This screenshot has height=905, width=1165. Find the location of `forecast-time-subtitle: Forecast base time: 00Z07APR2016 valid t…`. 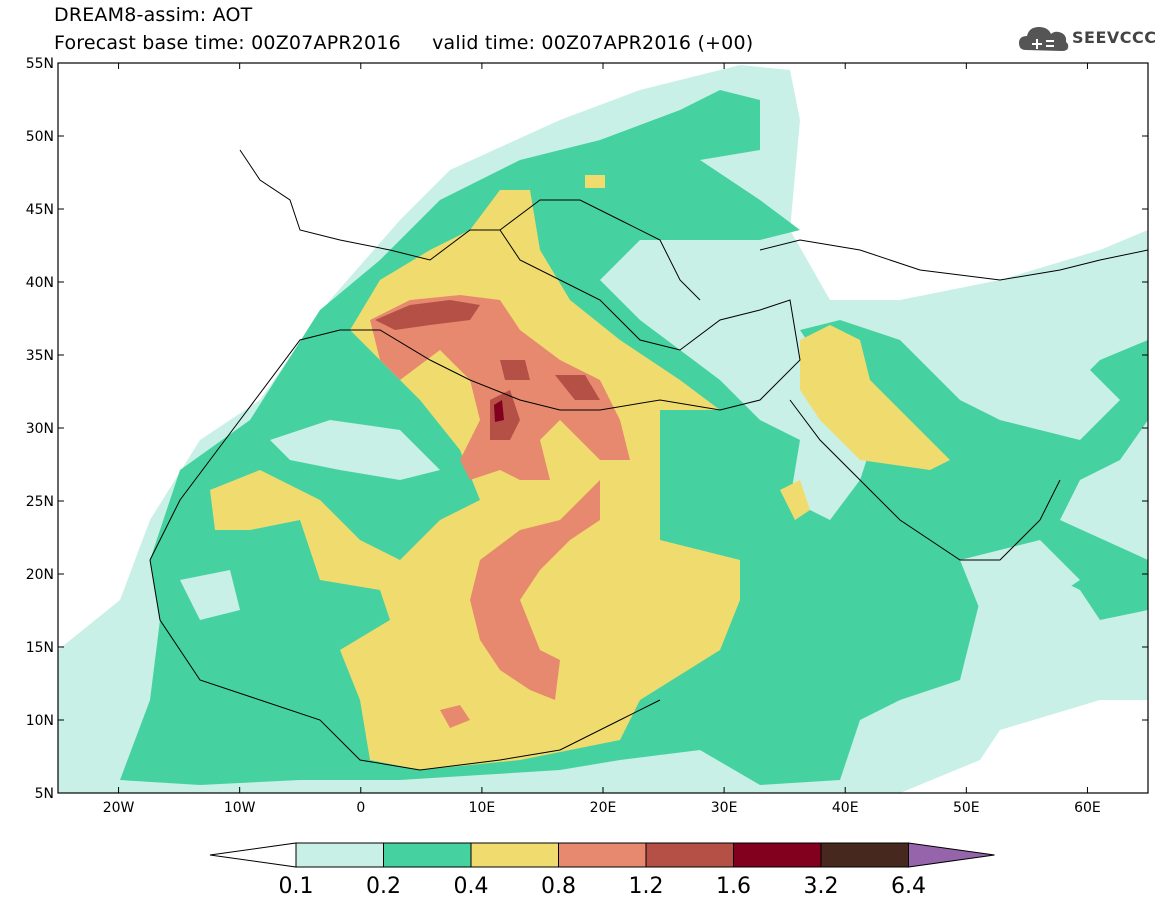

forecast-time-subtitle: Forecast base time: 00Z07APR2016 valid t… is located at coordinates (404, 43).